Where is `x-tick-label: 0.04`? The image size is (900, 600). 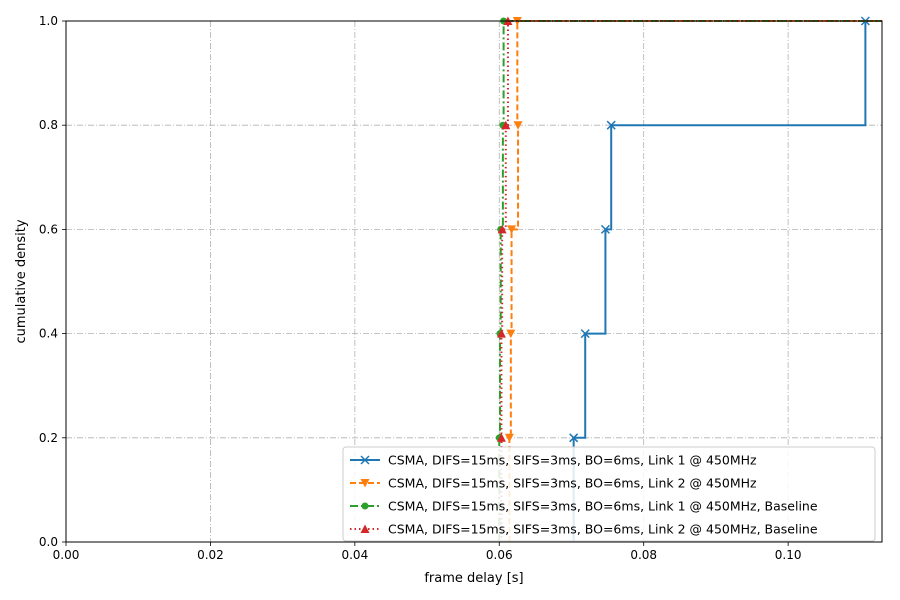 x-tick-label: 0.04 is located at coordinates (354, 555).